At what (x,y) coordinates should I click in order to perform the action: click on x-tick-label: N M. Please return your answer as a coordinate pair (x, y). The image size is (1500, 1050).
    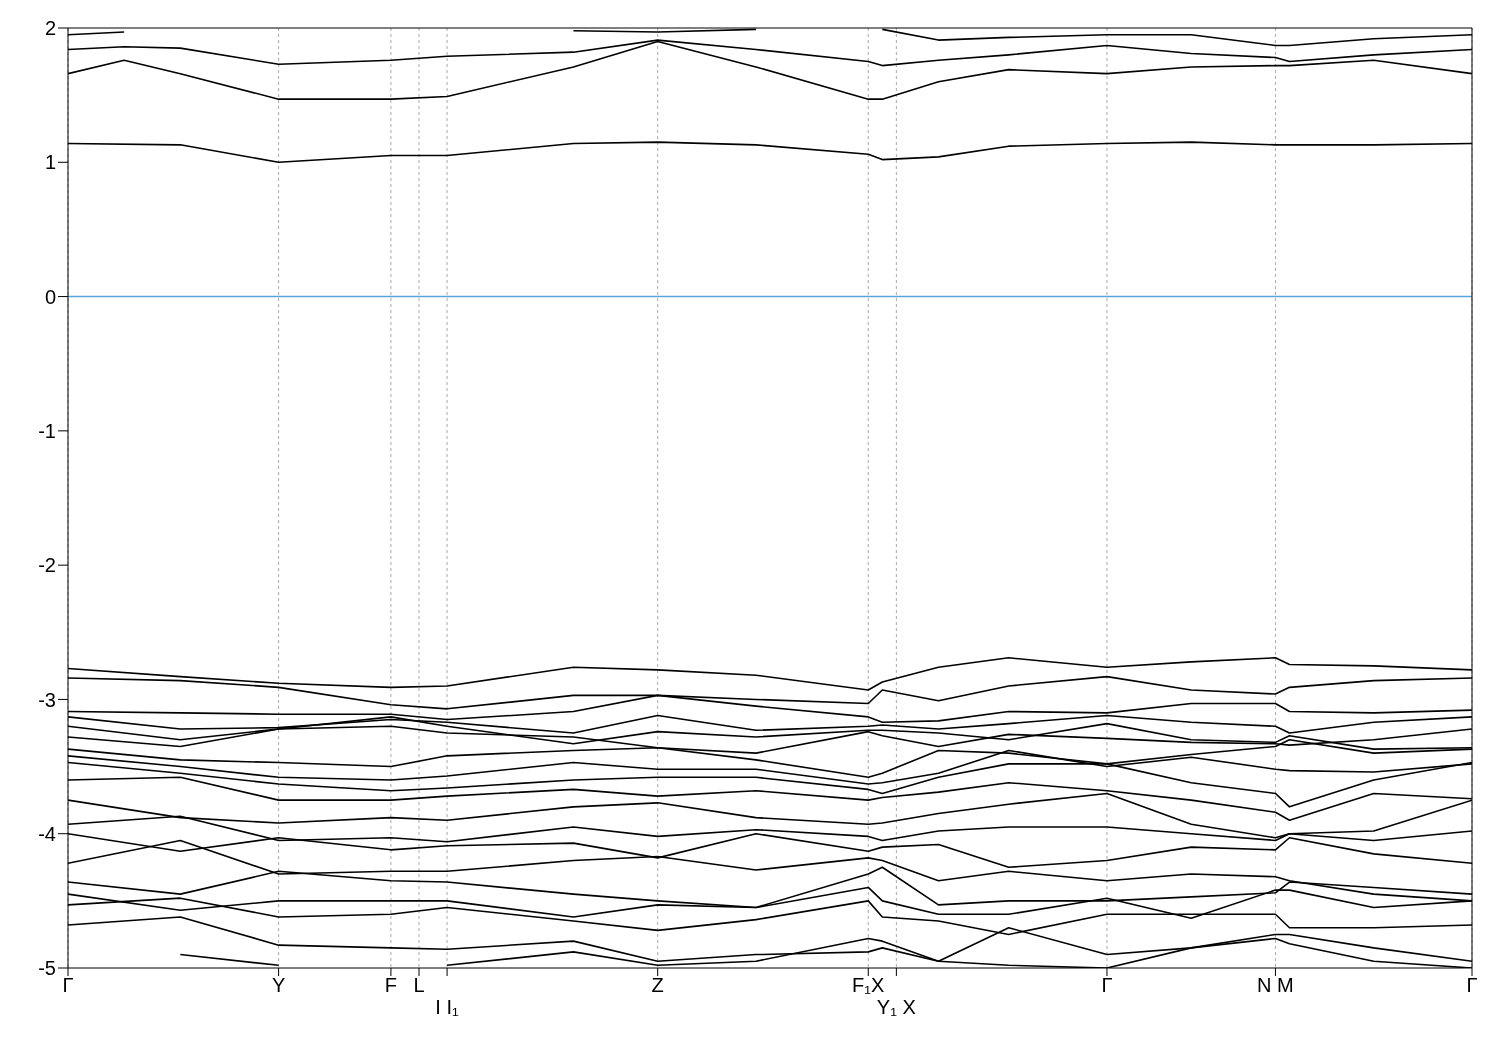
    Looking at the image, I should click on (1275, 985).